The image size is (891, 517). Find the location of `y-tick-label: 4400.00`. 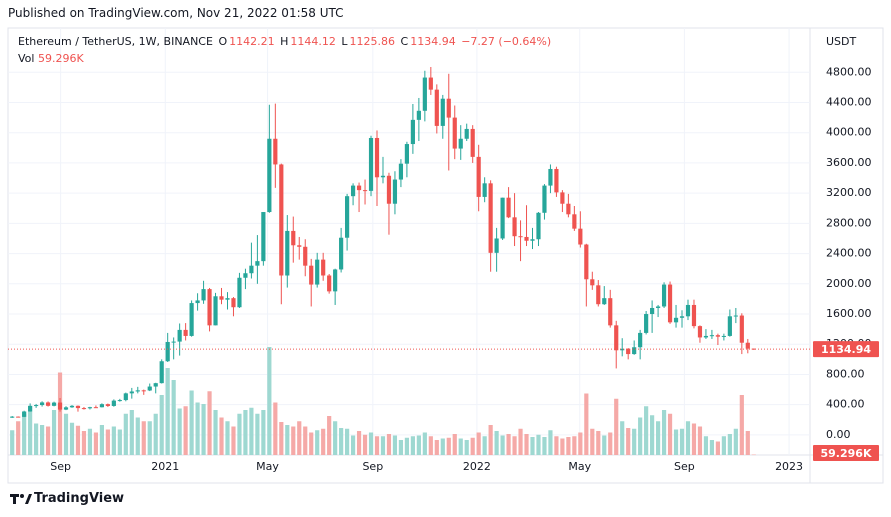

y-tick-label: 4400.00 is located at coordinates (849, 101).